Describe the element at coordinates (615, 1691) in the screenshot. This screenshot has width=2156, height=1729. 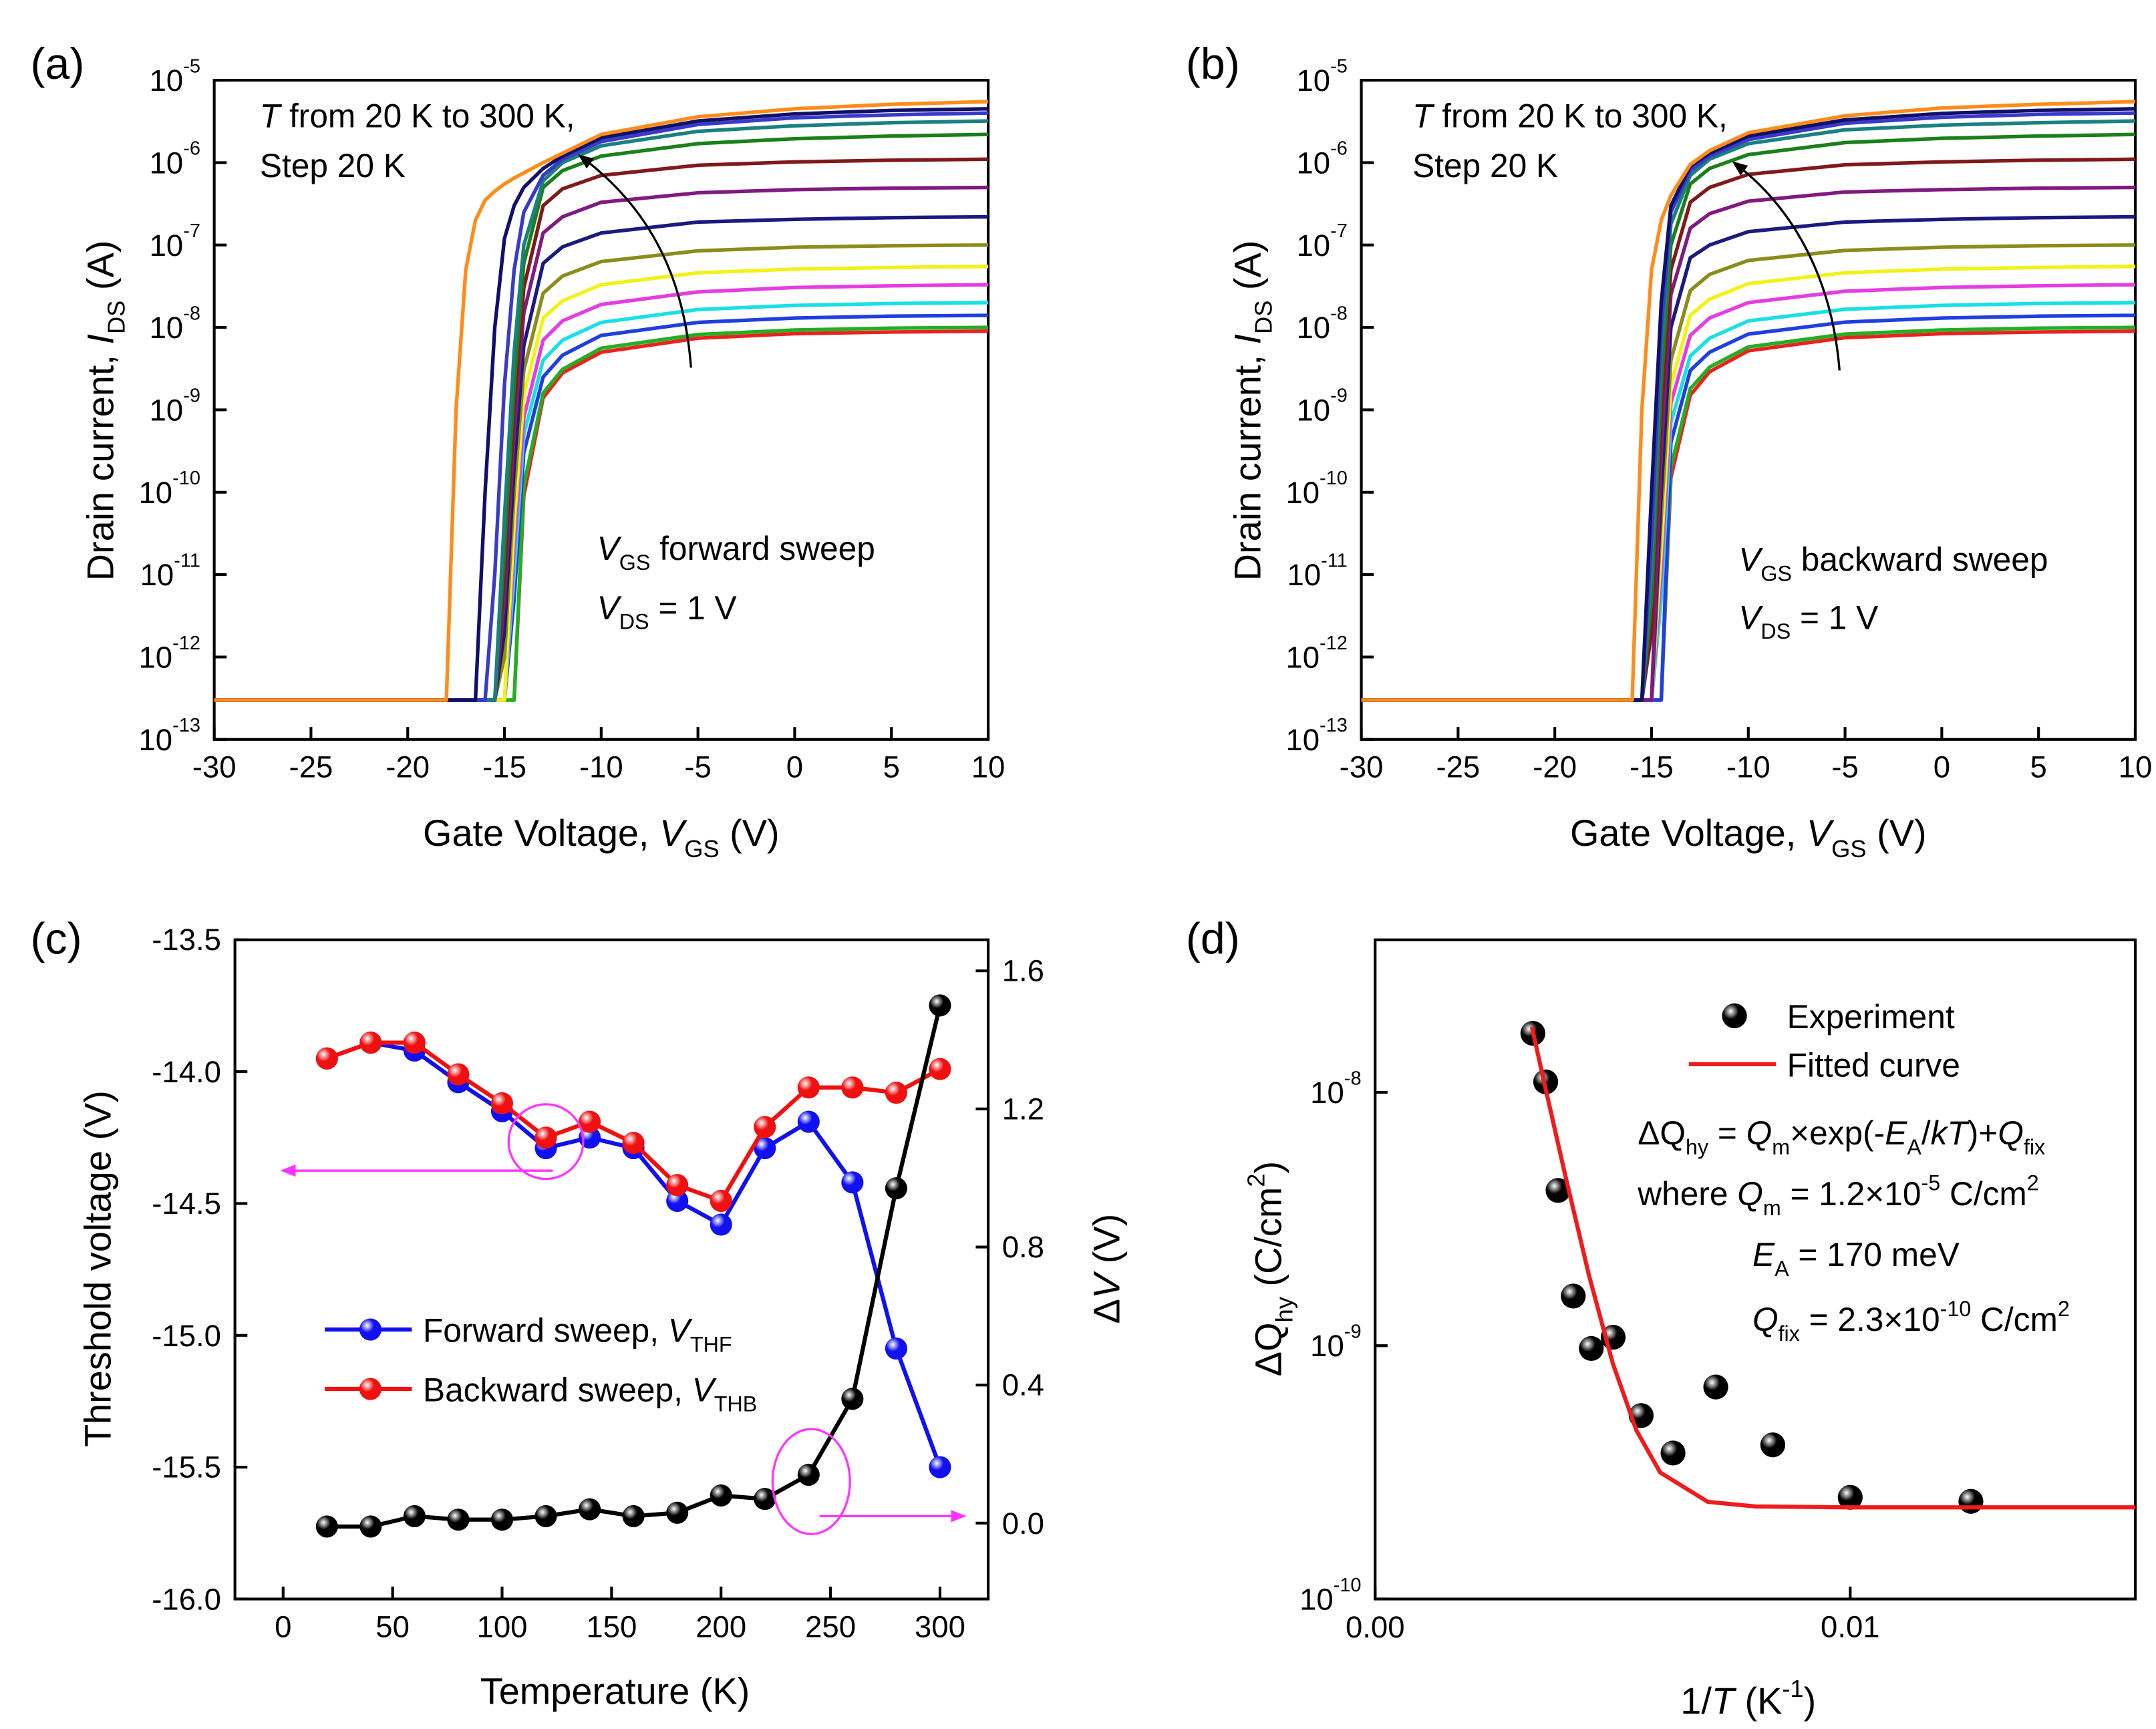
I see `x-axis-label: Temperature (K)` at that location.